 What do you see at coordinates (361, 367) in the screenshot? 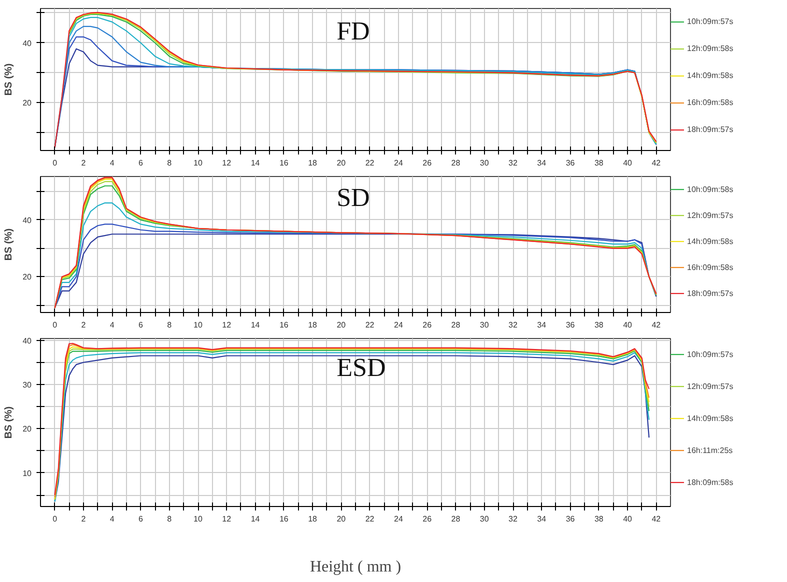
I see `text: ESD` at bounding box center [361, 367].